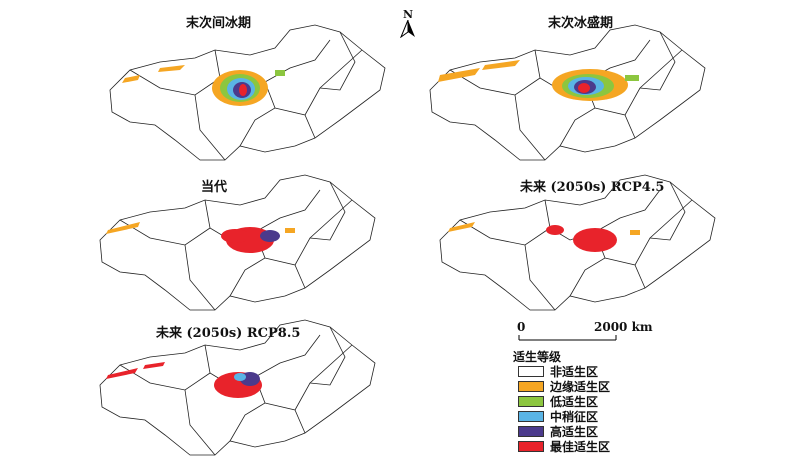  I want to click on map-panel-rcp85, so click(237, 387).